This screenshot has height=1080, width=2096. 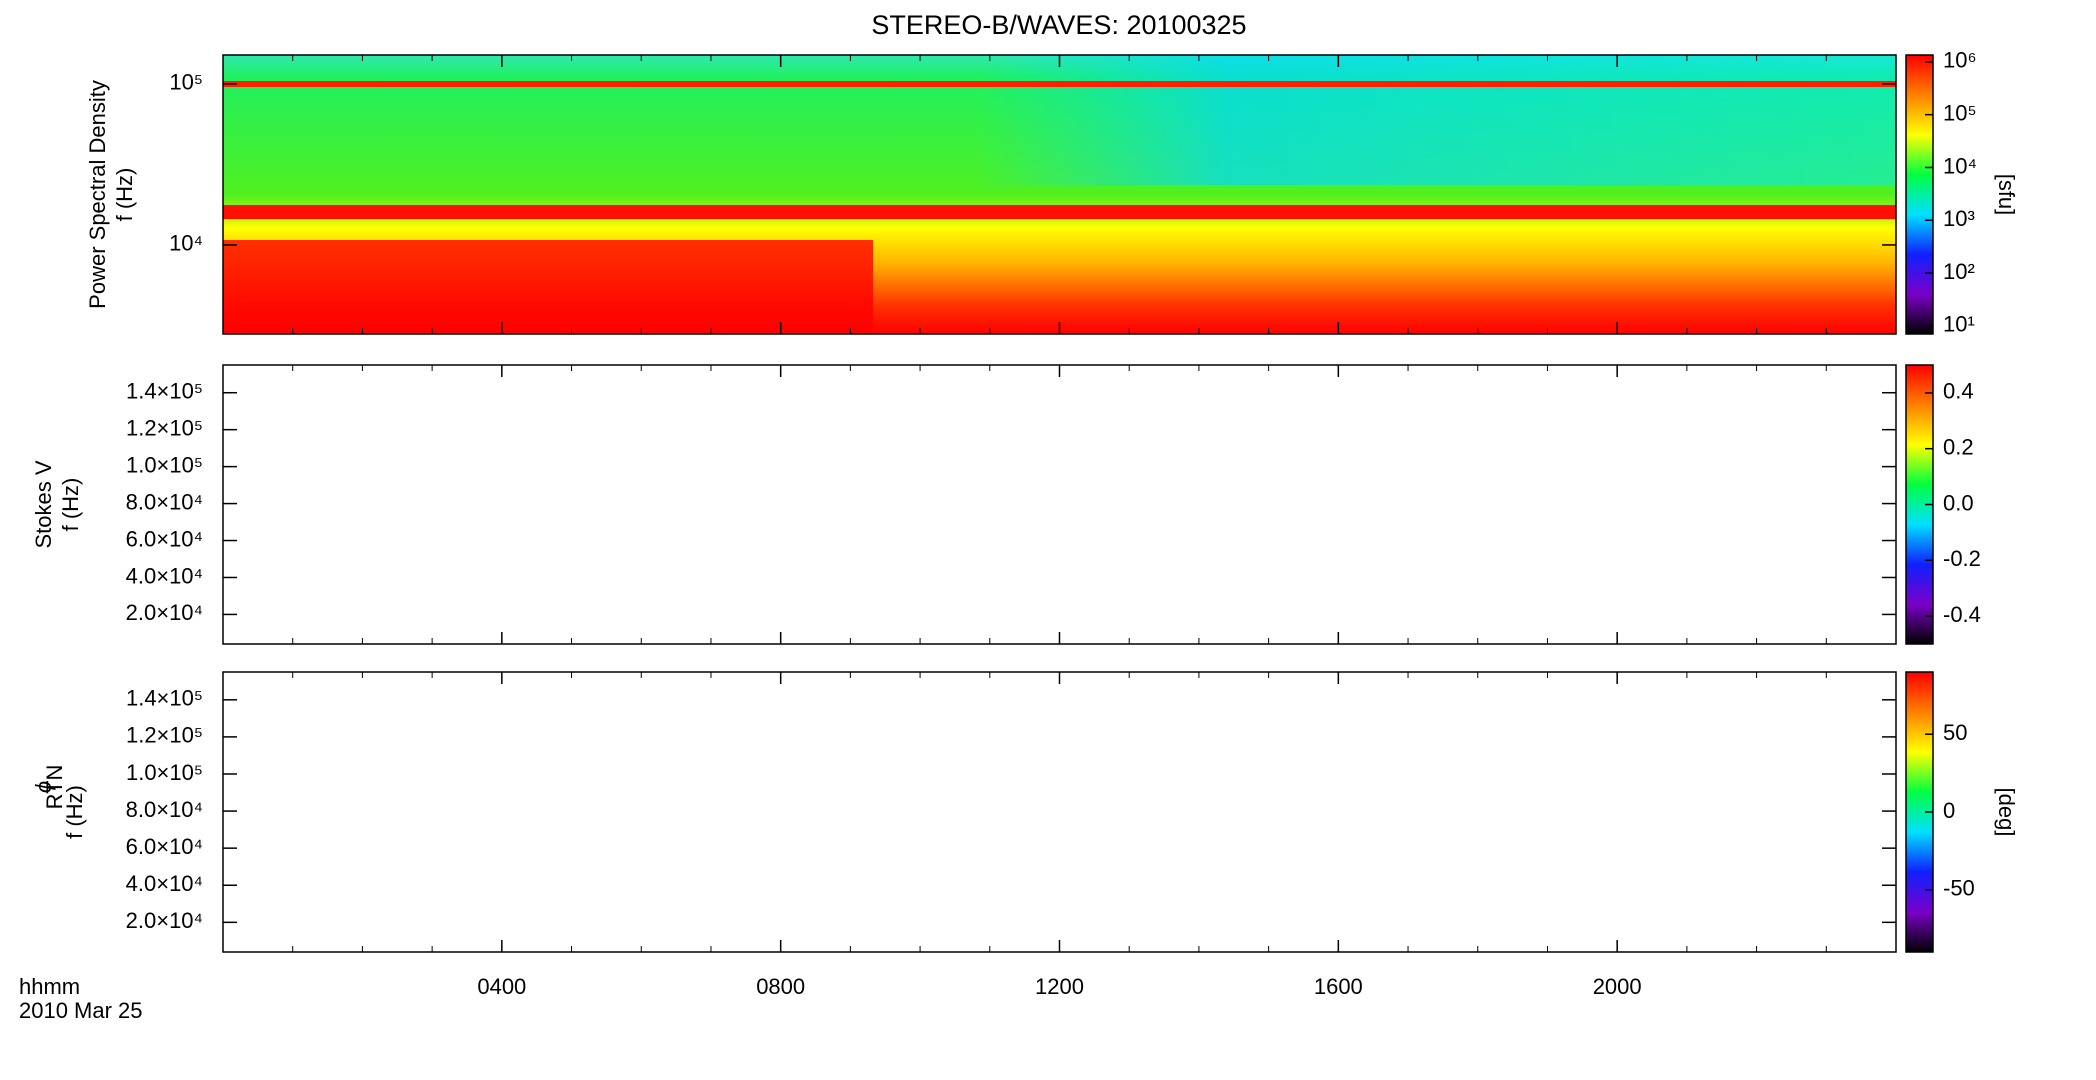 What do you see at coordinates (1958, 391) in the screenshot?
I see `colorbar-tick-label: 0.4` at bounding box center [1958, 391].